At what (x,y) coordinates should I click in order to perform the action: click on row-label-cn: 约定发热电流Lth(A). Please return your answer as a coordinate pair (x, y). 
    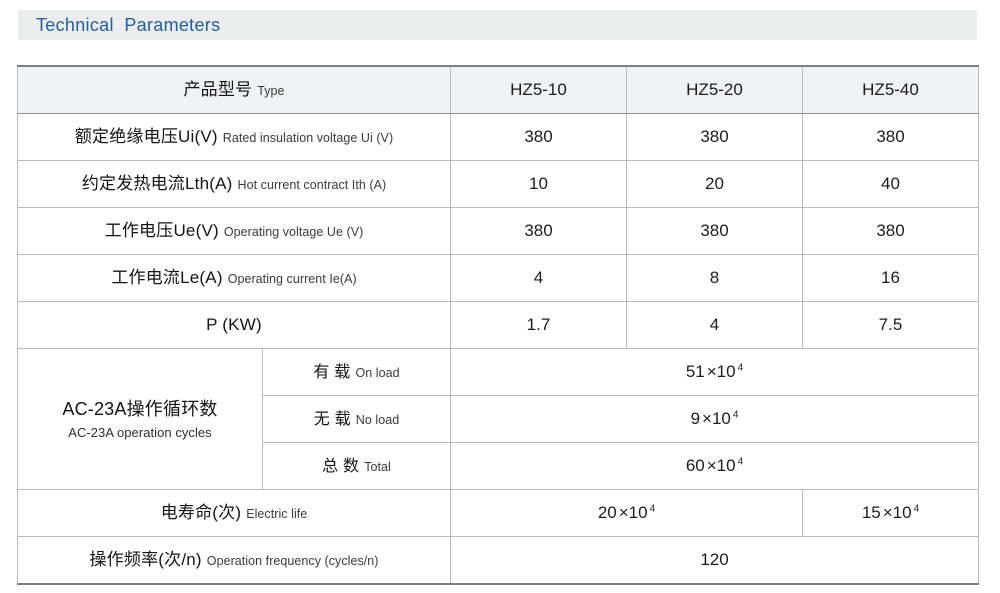
    Looking at the image, I should click on (157, 184).